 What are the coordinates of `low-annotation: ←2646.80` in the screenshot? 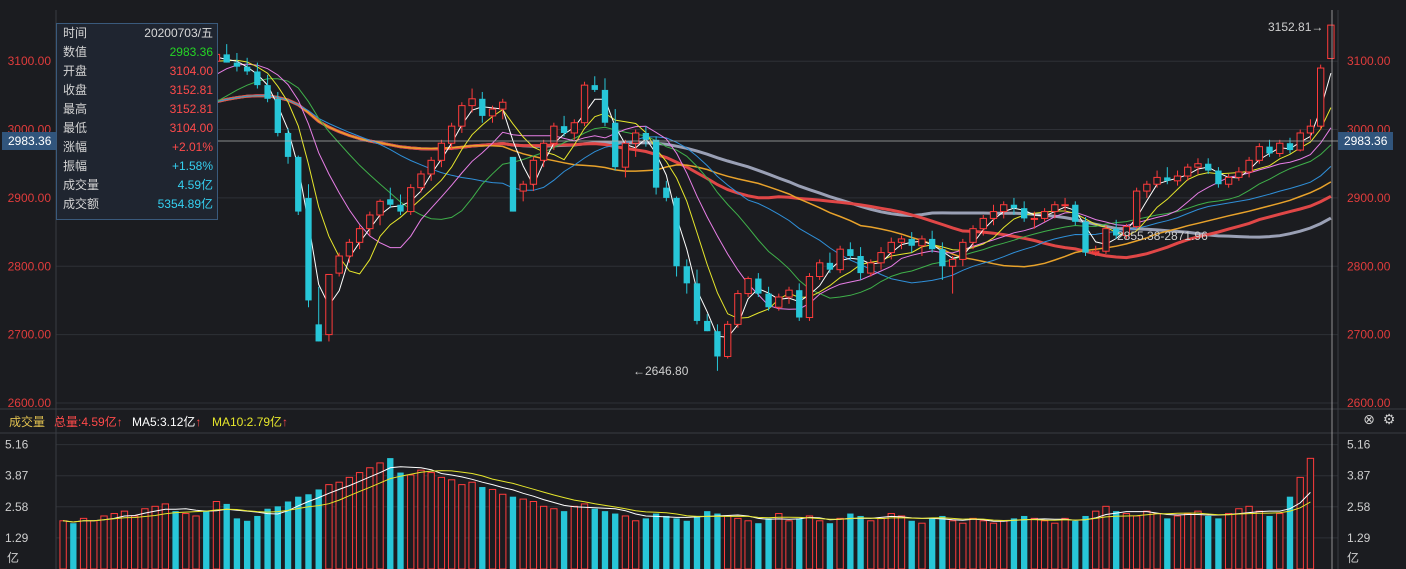 It's located at (661, 371).